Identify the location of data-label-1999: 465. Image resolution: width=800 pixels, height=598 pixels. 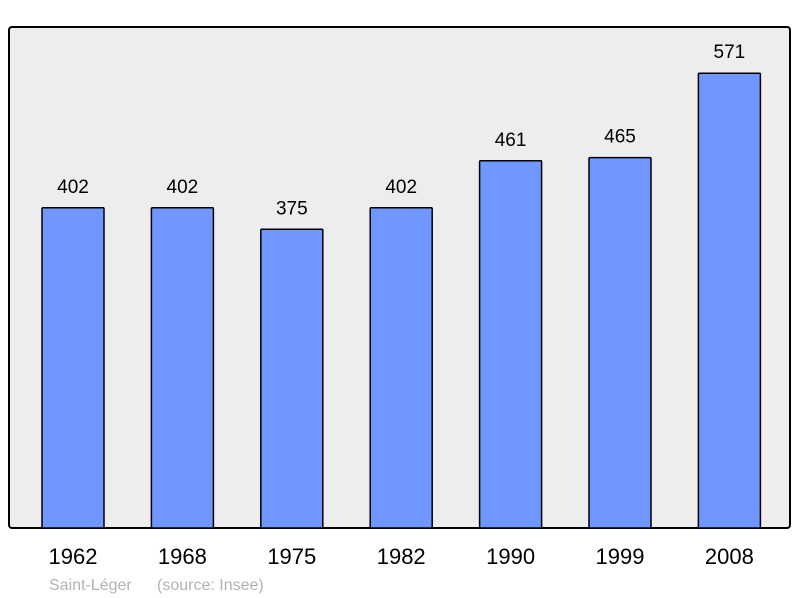
(620, 137).